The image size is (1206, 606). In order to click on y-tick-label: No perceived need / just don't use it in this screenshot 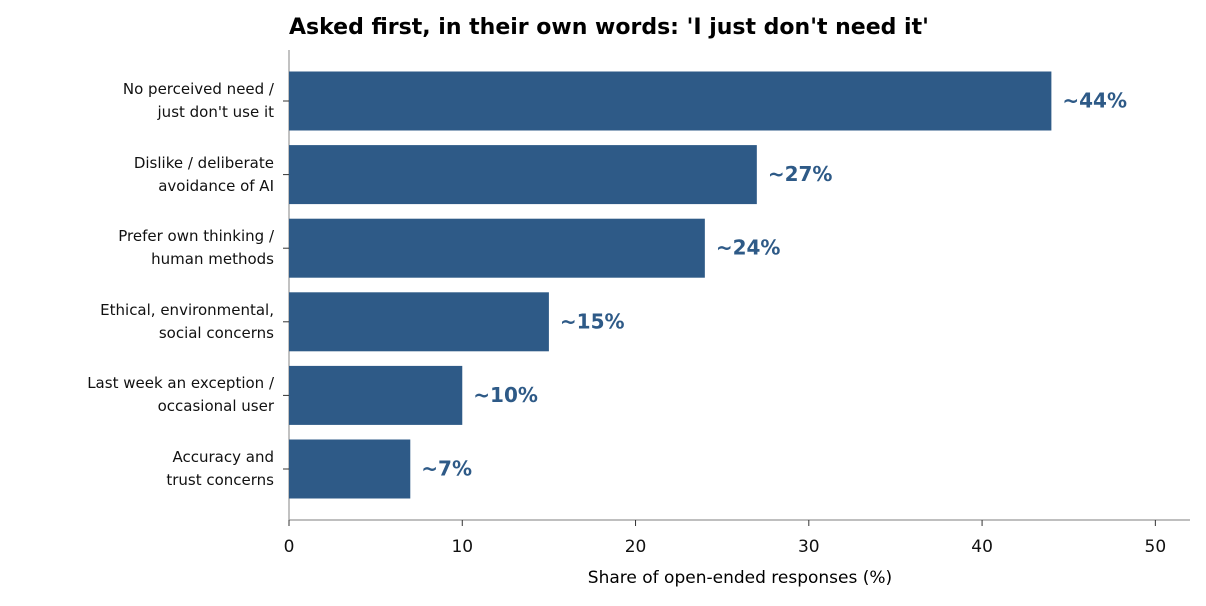, I will do `click(198, 100)`.